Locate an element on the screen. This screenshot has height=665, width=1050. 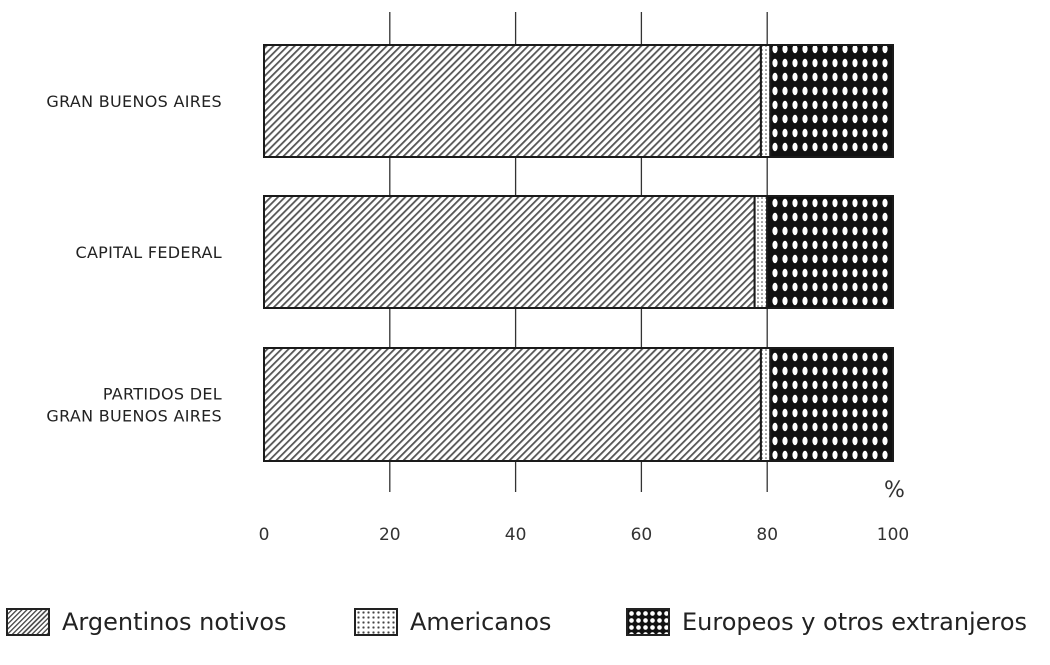
legend-label-europeos: Europeos y otros extranjeros is located at coordinates (854, 622).